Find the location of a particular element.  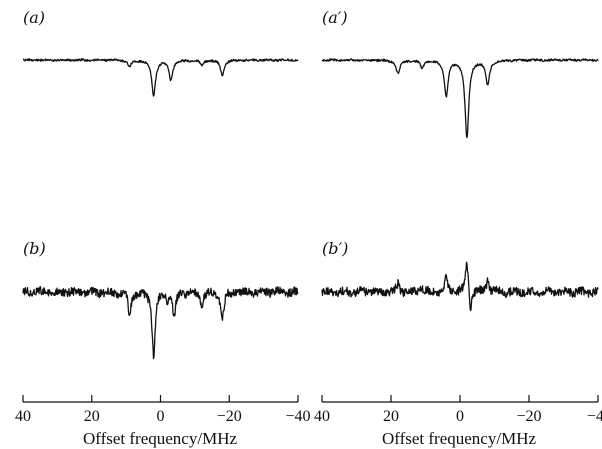

x-tick-label: −4( is located at coordinates (594, 416).